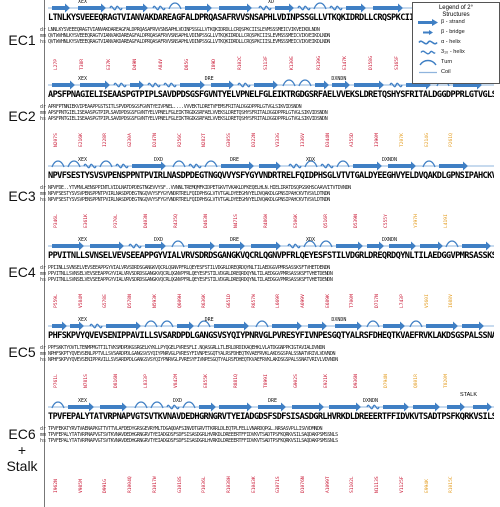 The width and height of the screenshot is (500, 507). What do you see at coordinates (229, 484) in the screenshot?
I see `variant-annotation: R1038H` at bounding box center [229, 484].